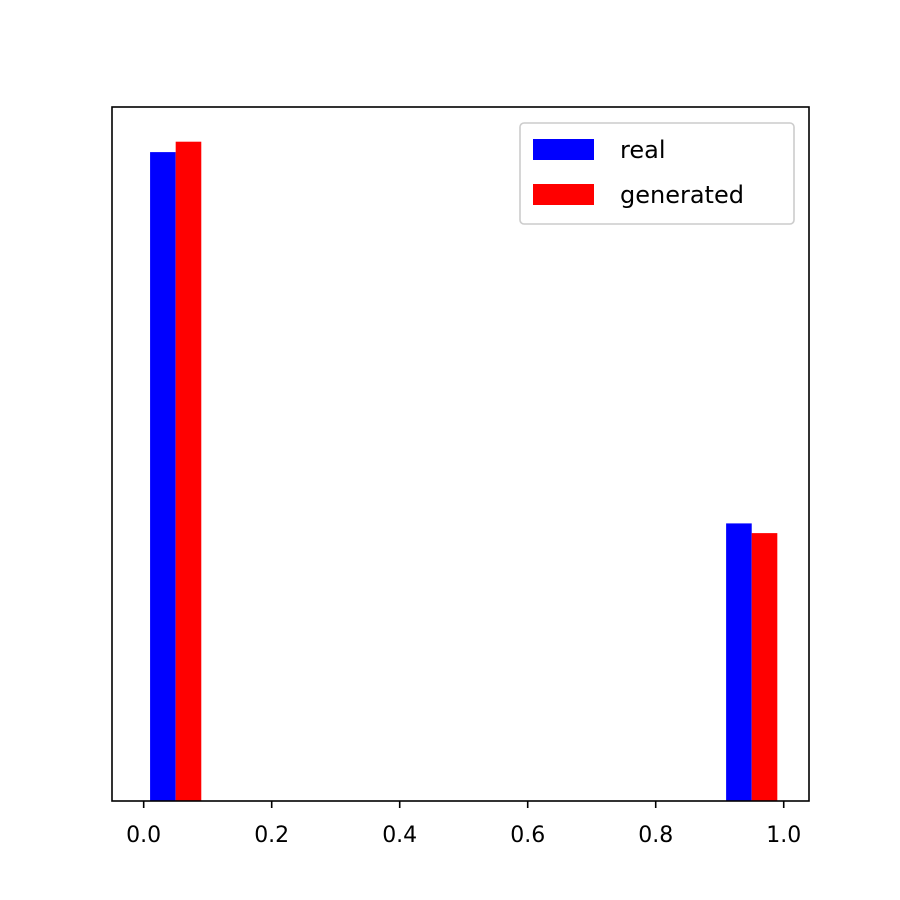  Describe the element at coordinates (463, 824) in the screenshot. I see `x-axis-ticks: 0.0 0.2 0.4 0.6 0.8 1.0` at that location.